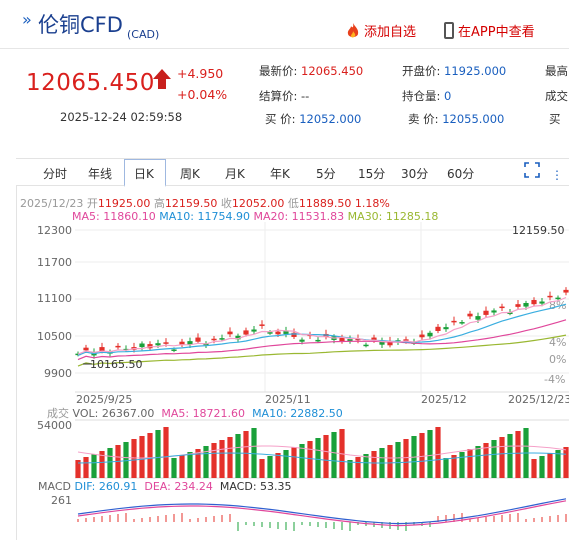 The width and height of the screenshot is (569, 540). What do you see at coordinates (200, 73) in the screenshot?
I see `price-change: +4.950` at bounding box center [200, 73].